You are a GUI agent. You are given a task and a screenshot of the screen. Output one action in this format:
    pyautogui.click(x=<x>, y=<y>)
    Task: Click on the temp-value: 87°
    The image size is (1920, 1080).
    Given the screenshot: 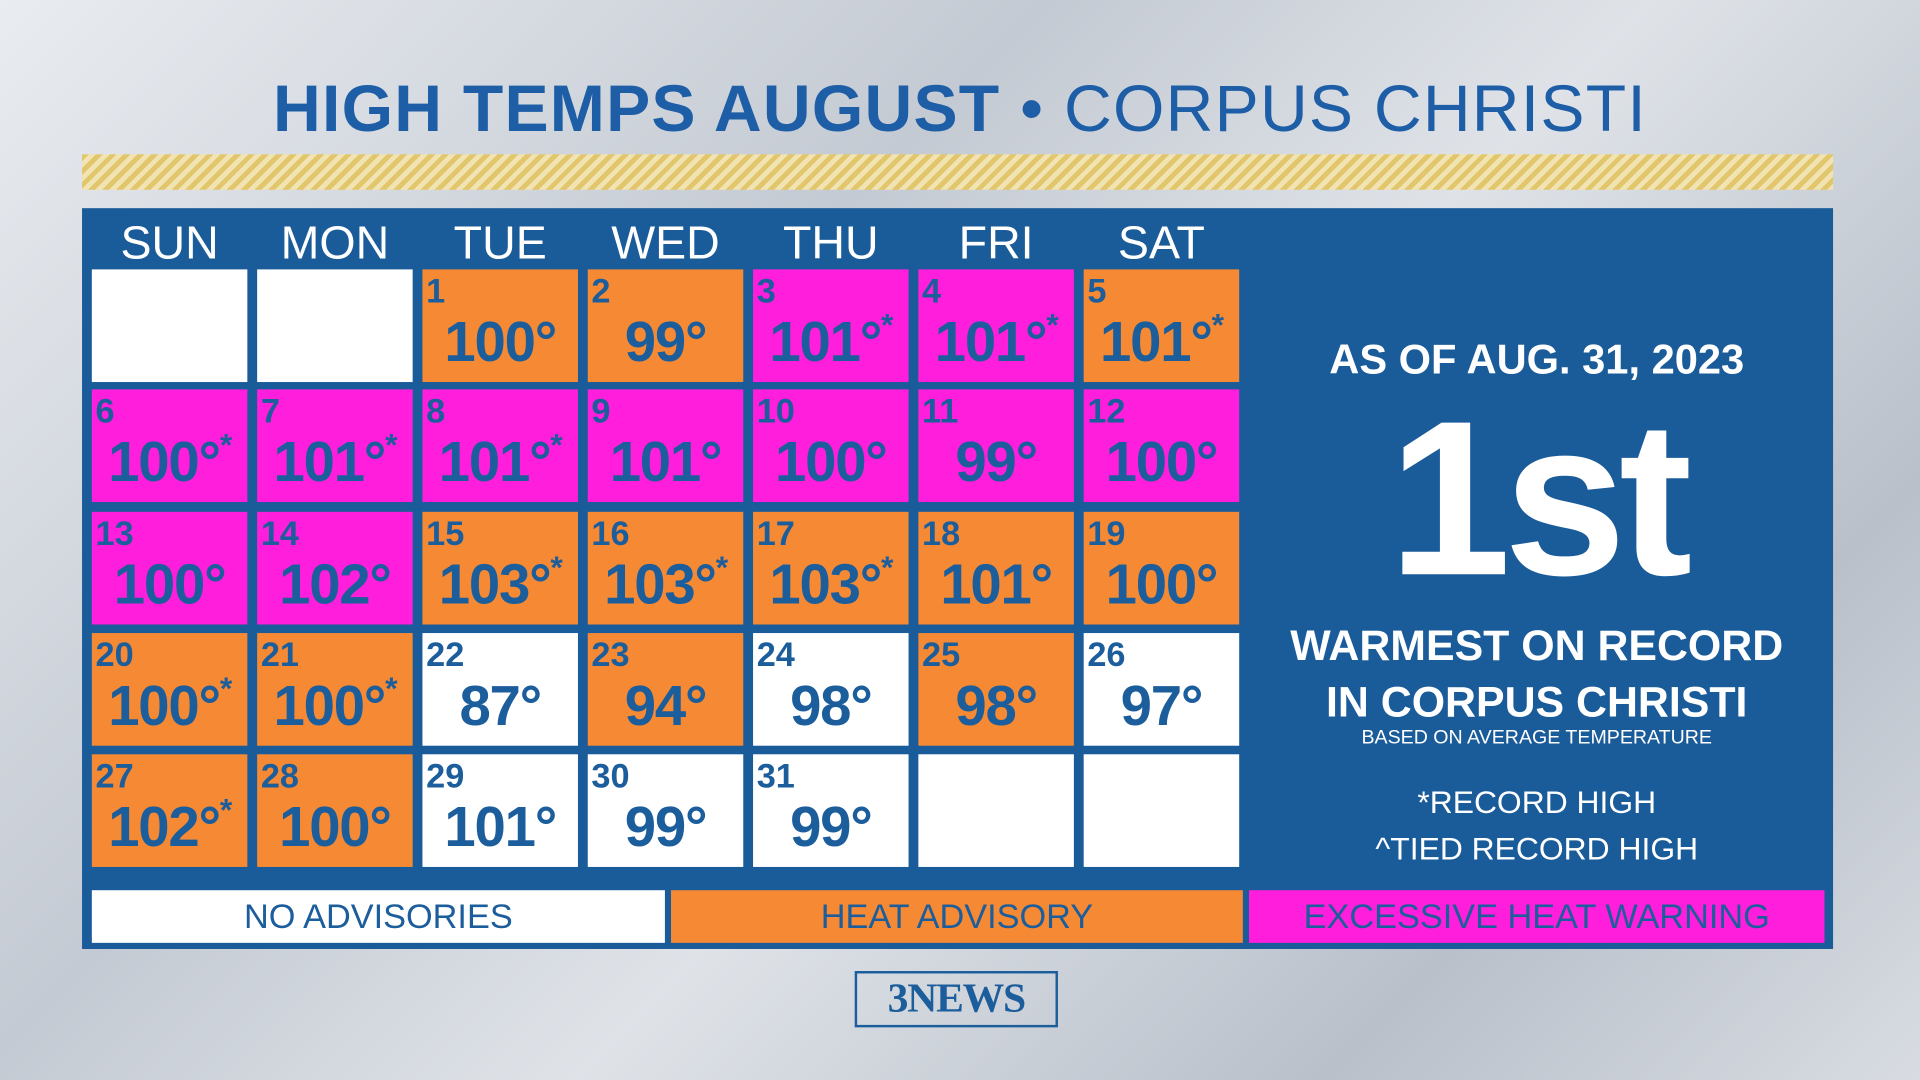 What is the action you would take?
    pyautogui.click(x=500, y=705)
    